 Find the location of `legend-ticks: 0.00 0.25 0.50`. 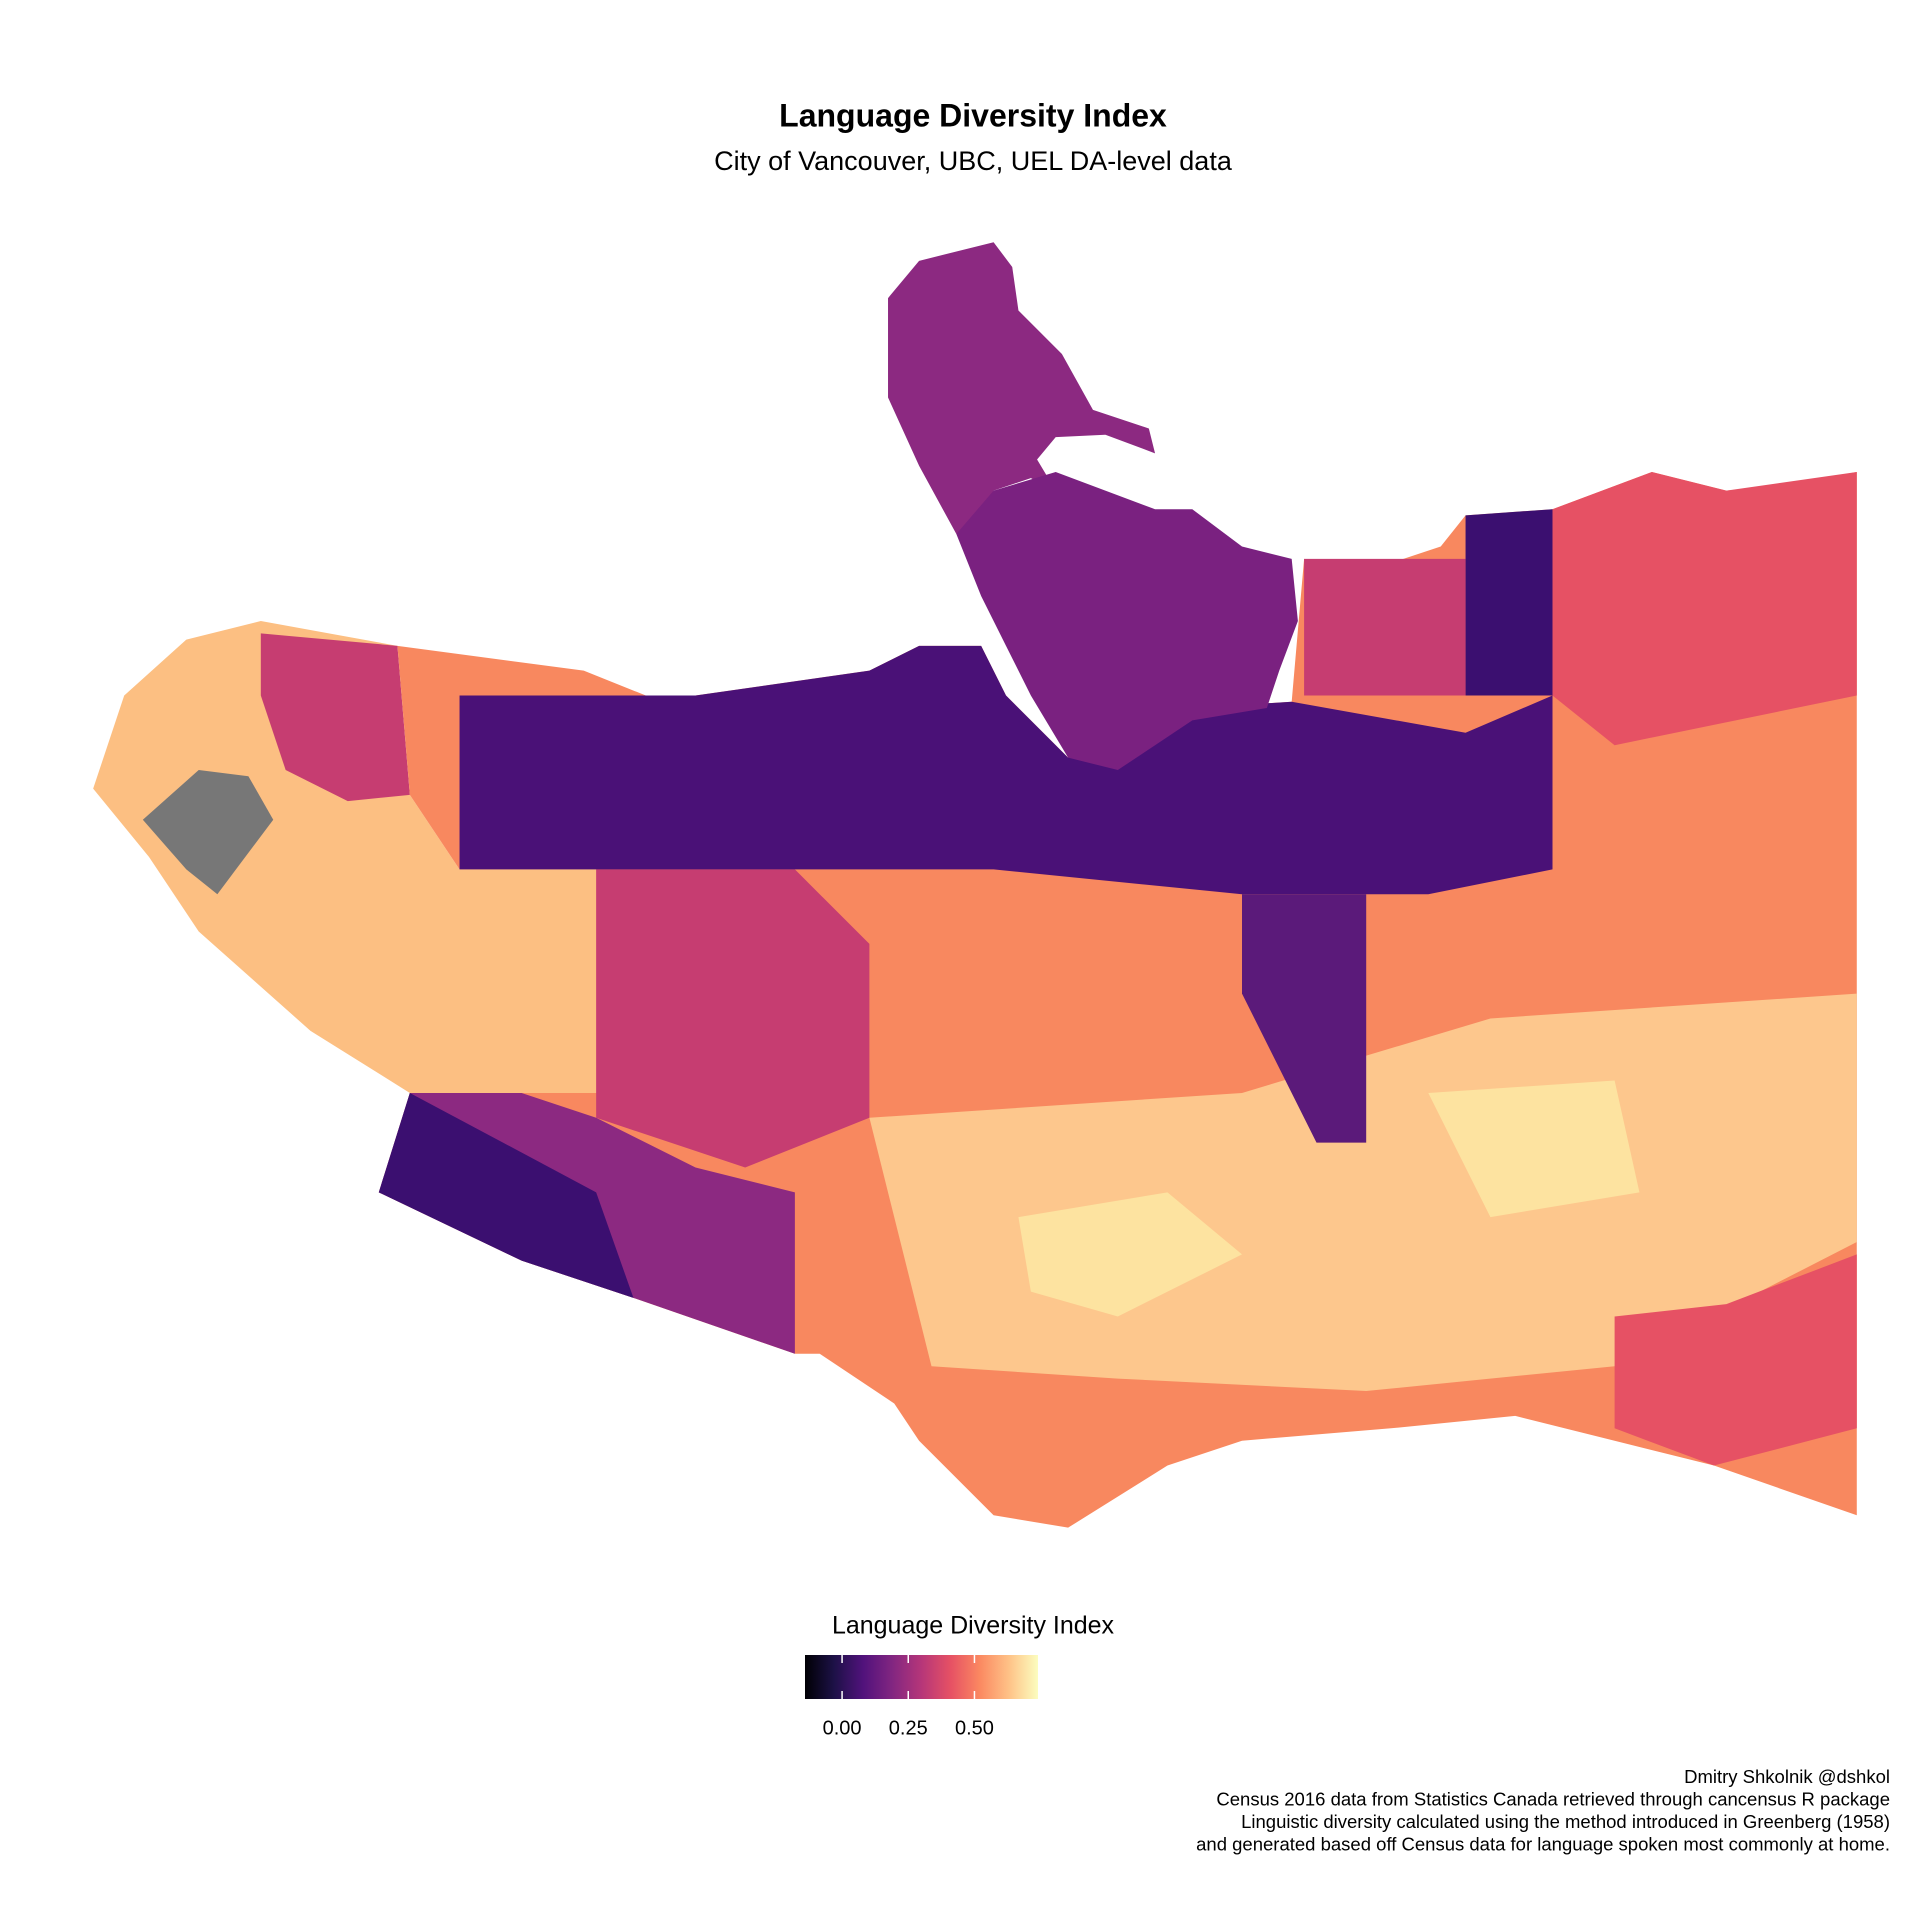

legend-ticks: 0.00 0.25 0.50 is located at coordinates (908, 1697).